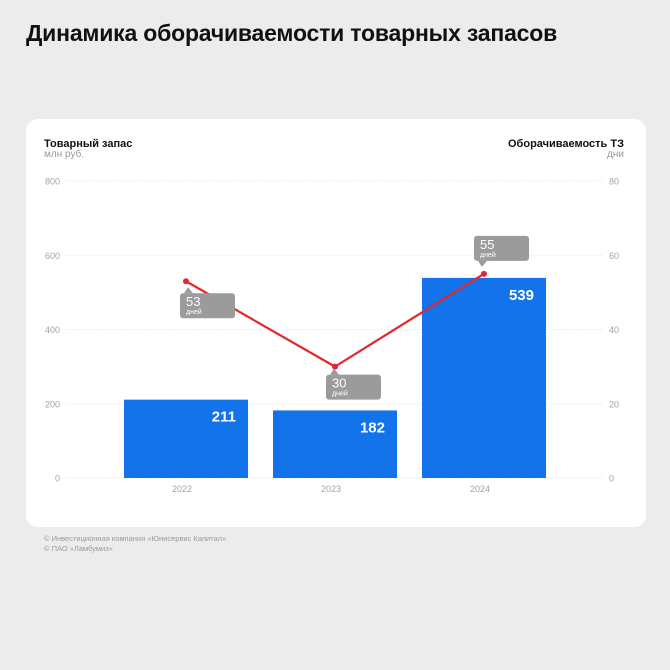 Image resolution: width=670 pixels, height=670 pixels. I want to click on right-tick-label: 20, so click(614, 404).